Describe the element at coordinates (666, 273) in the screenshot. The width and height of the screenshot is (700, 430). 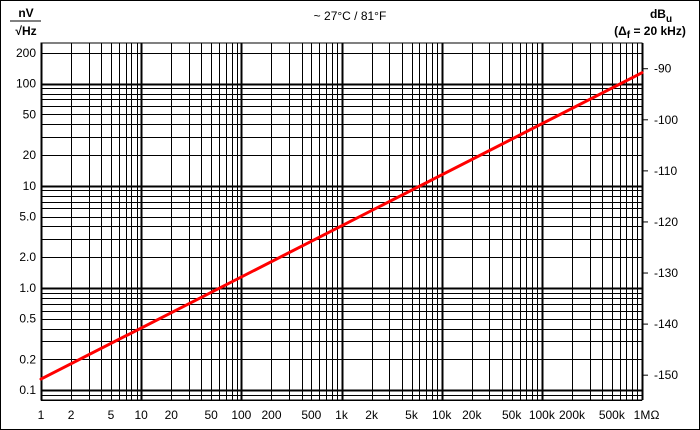
I see `y2-tick-label: -130` at that location.